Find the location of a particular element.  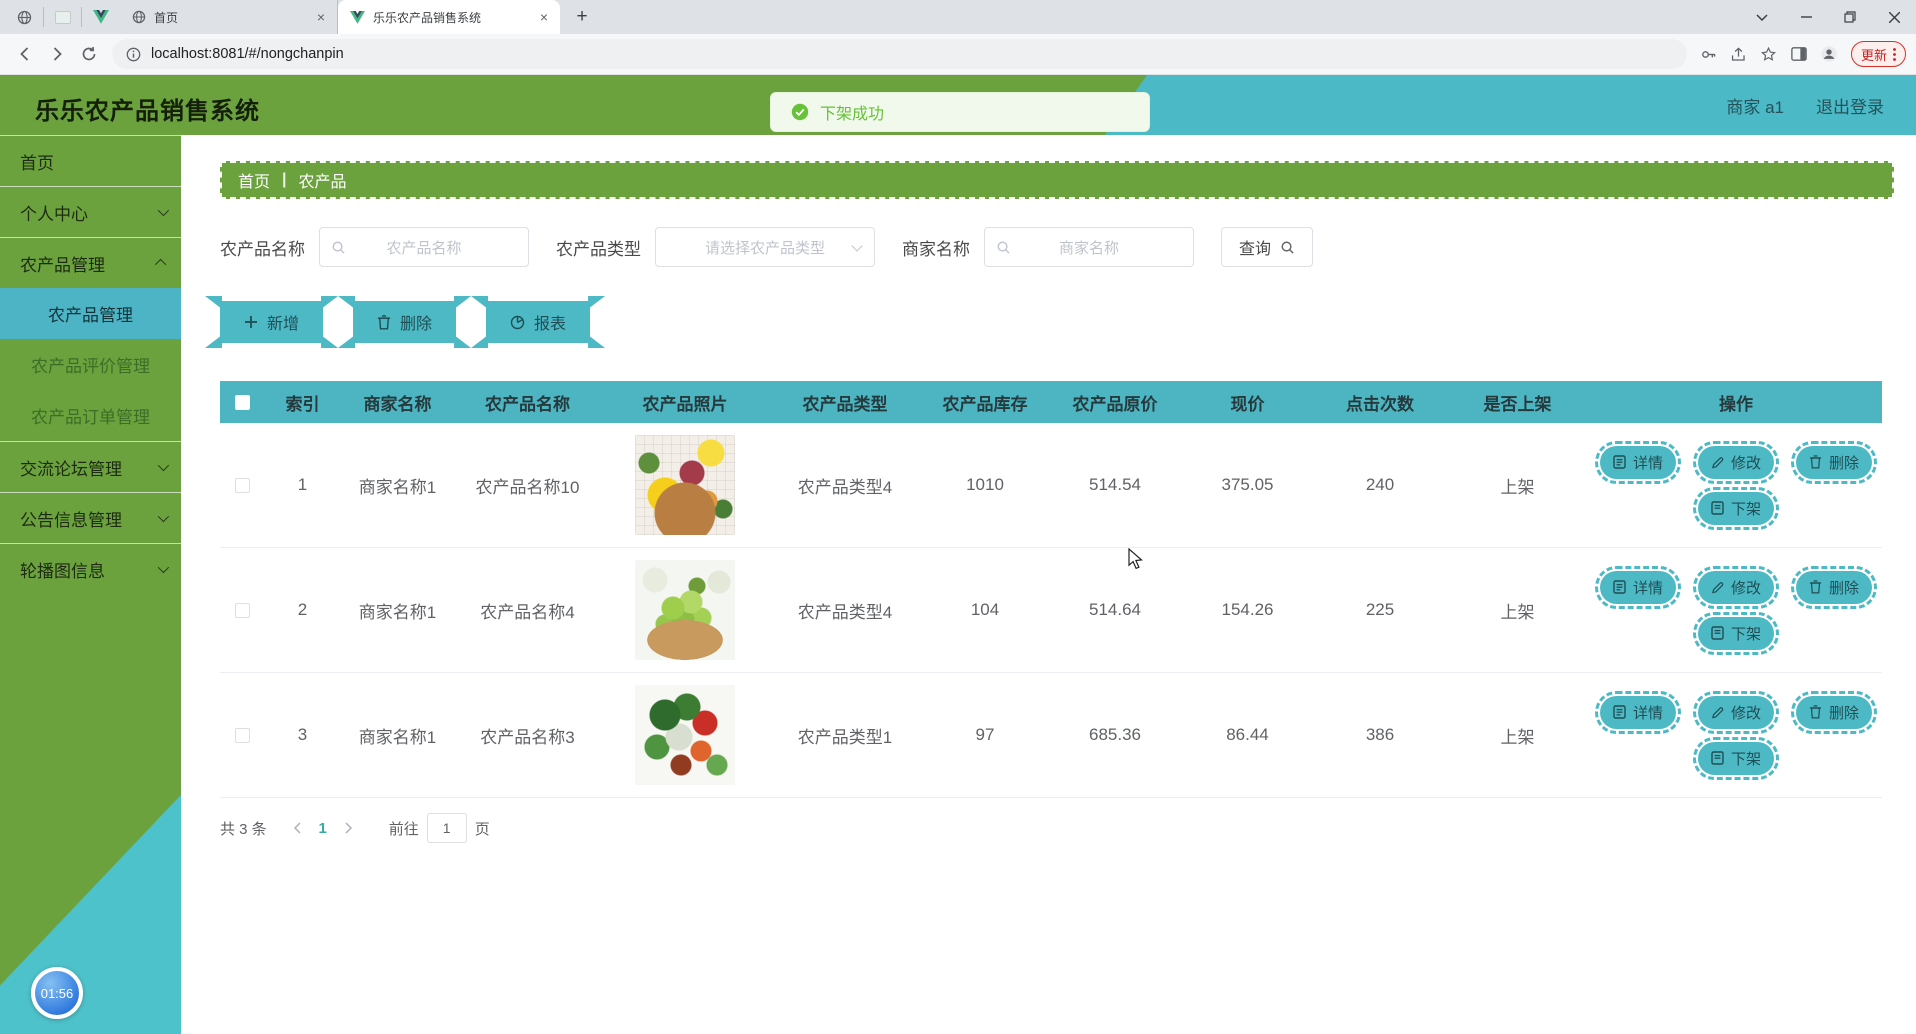

share-icon is located at coordinates (1739, 54).